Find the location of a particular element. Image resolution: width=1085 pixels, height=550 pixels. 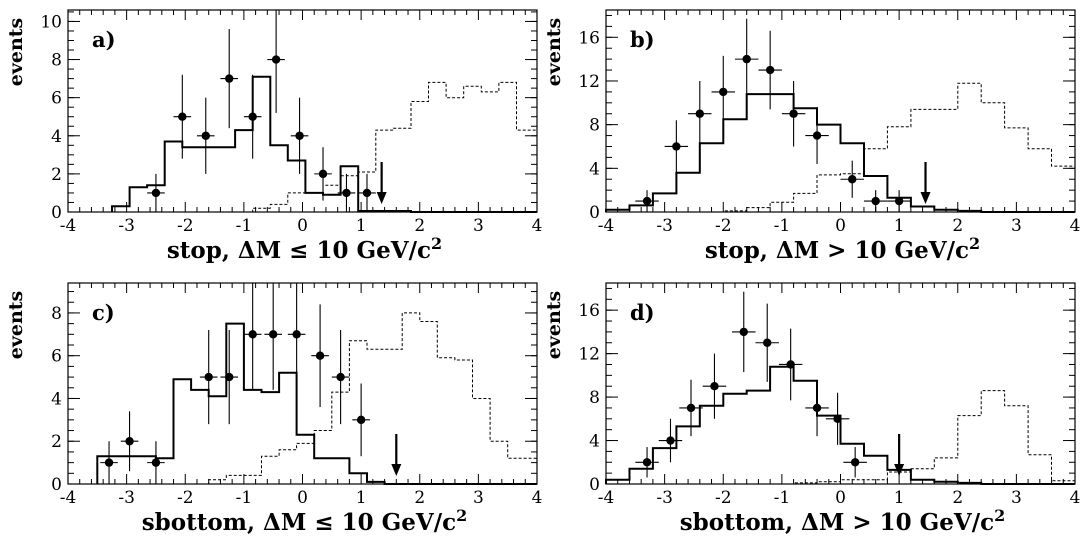

x-axis-label: sbottom, ΔM > 10 GeV/c2 is located at coordinates (843, 521).